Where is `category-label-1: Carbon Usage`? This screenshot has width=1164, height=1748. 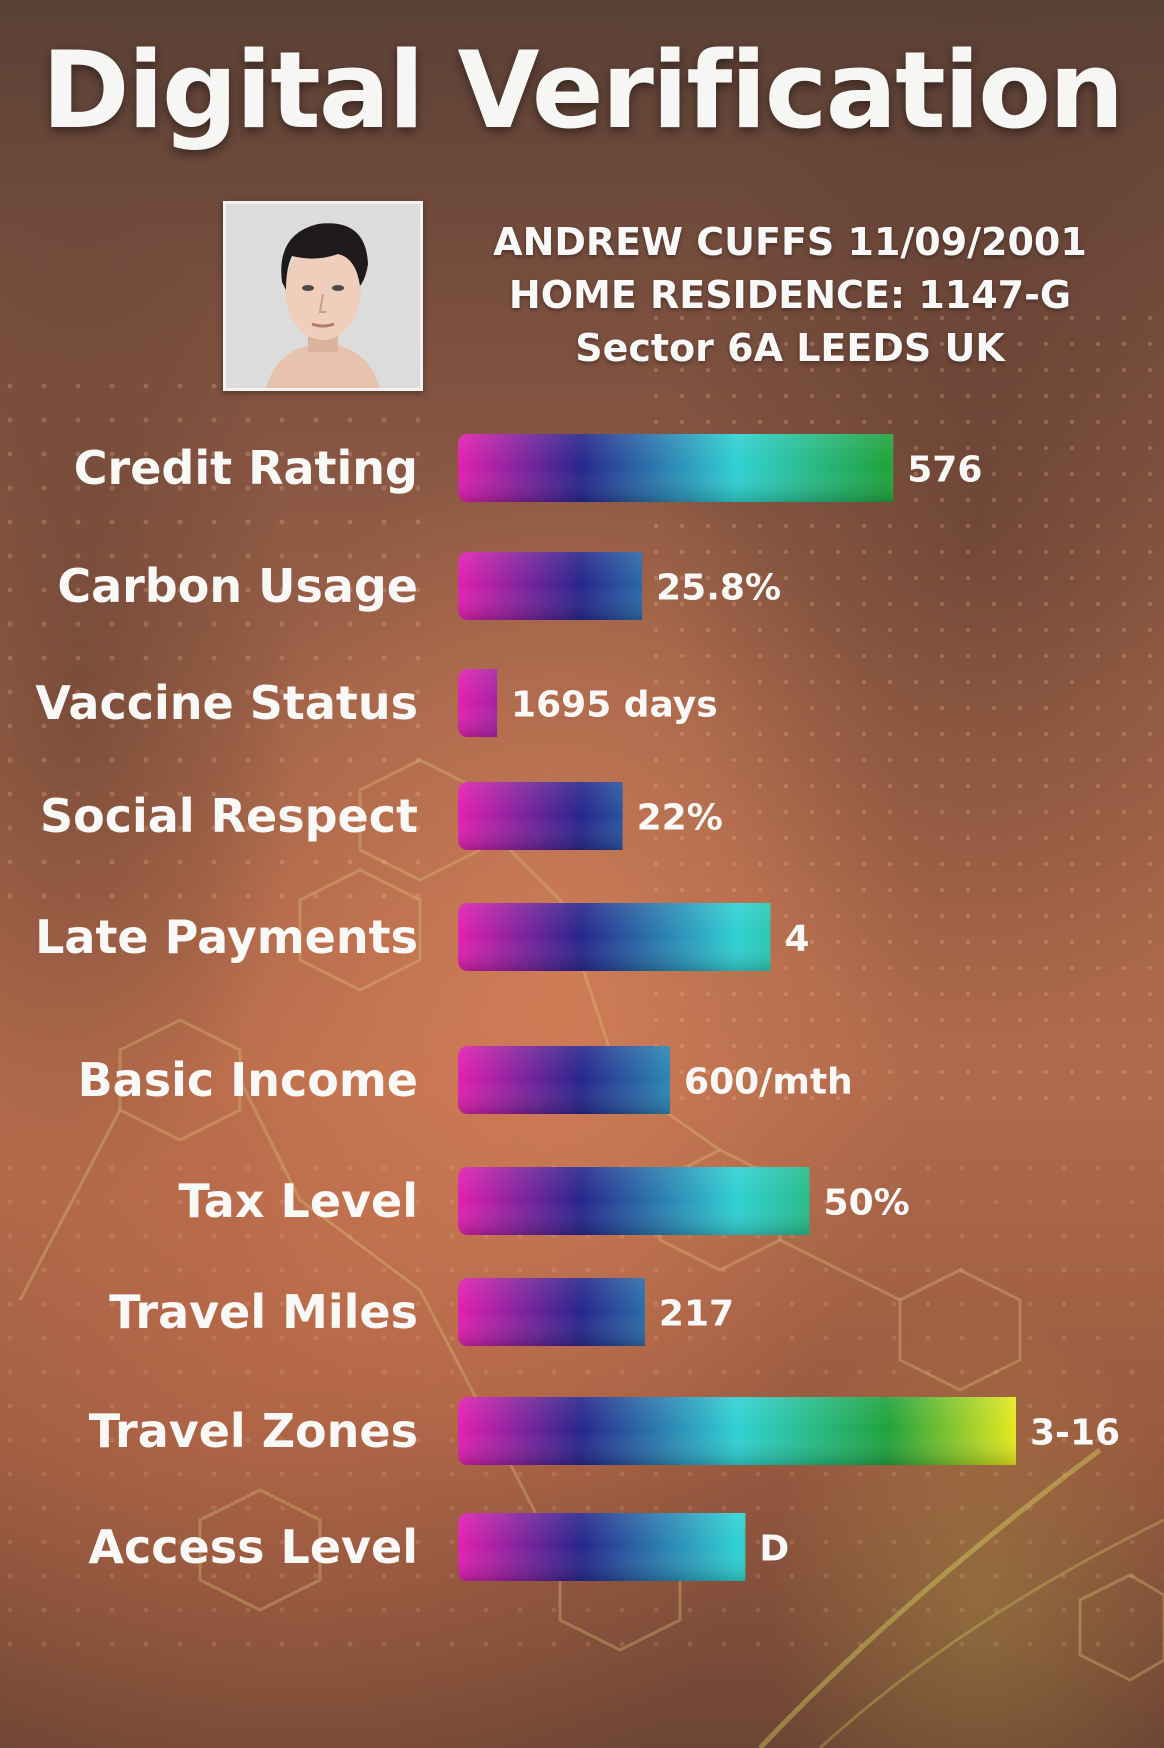
category-label-1: Carbon Usage is located at coordinates (237, 586).